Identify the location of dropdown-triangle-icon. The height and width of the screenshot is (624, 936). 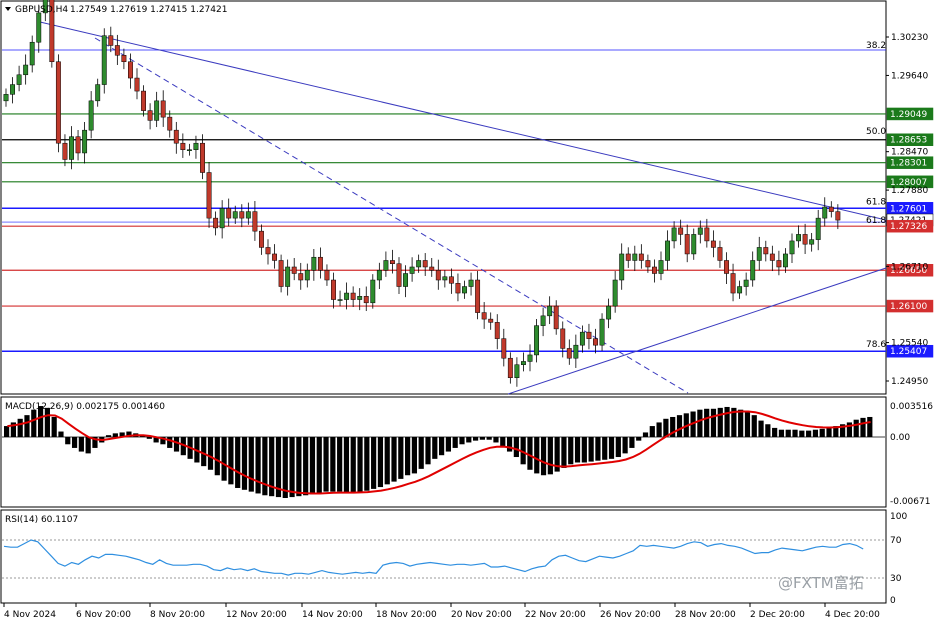
(8, 9).